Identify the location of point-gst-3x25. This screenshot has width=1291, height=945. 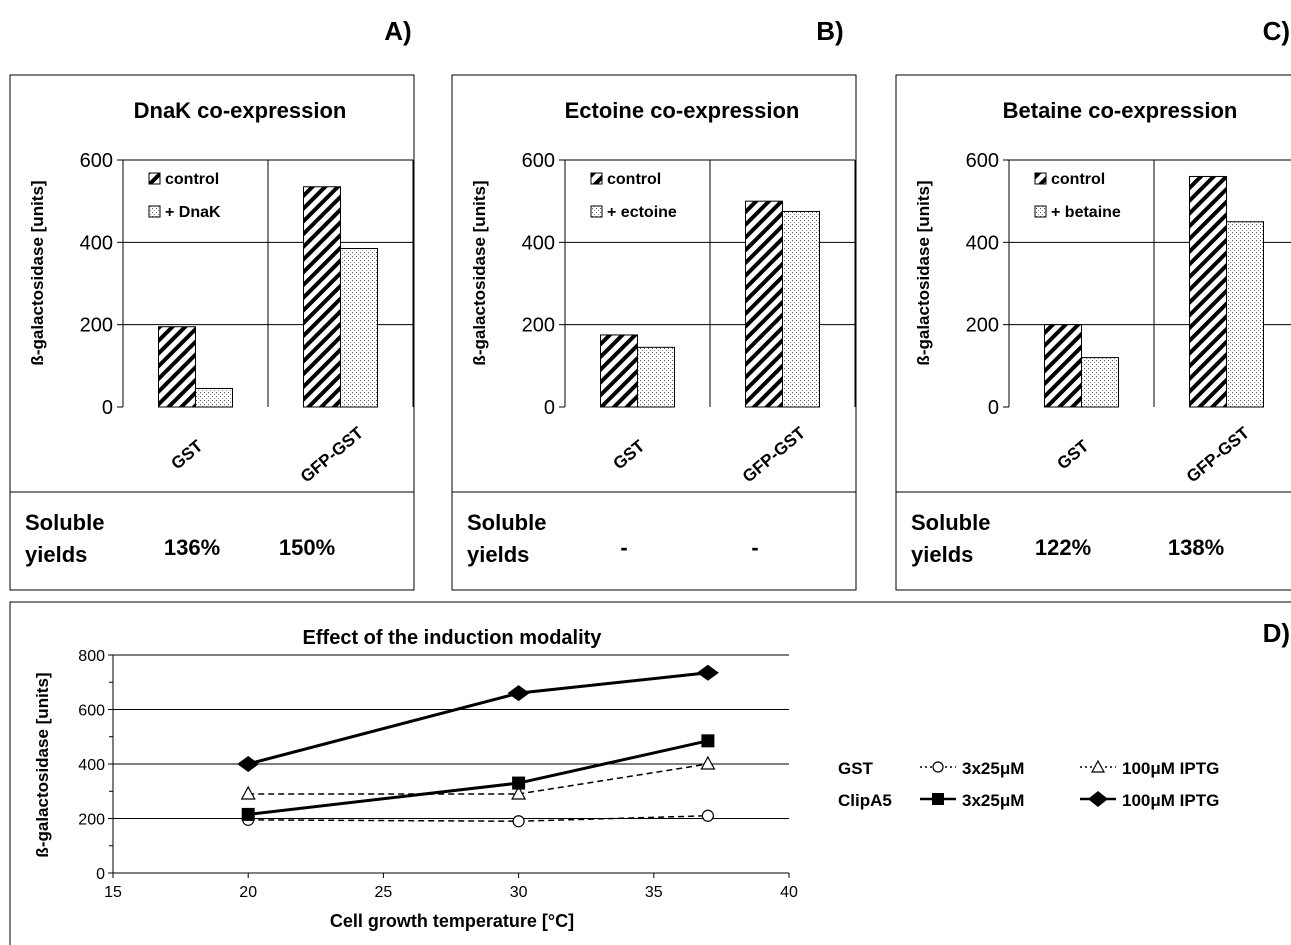
(707, 815).